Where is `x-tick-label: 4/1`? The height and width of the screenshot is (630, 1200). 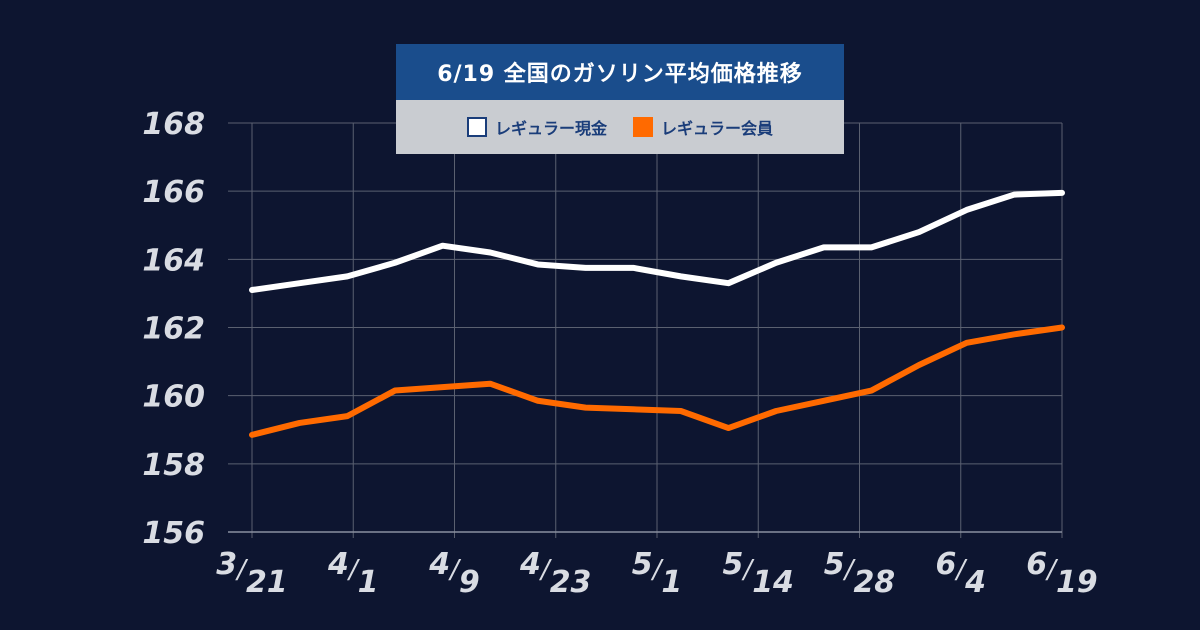
x-tick-label: 4/1 is located at coordinates (353, 573).